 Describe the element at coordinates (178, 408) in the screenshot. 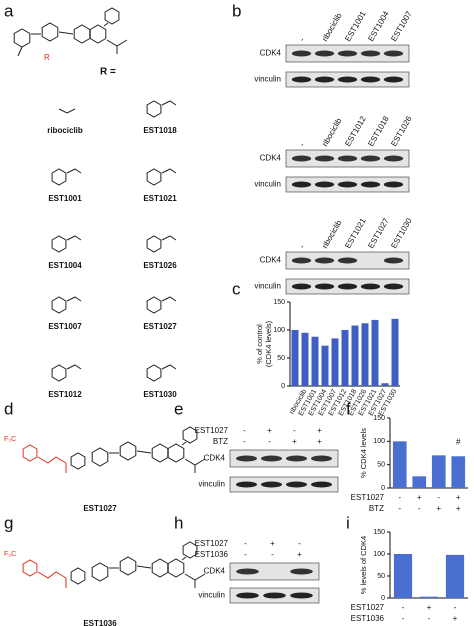

I see `panel-label: e` at that location.